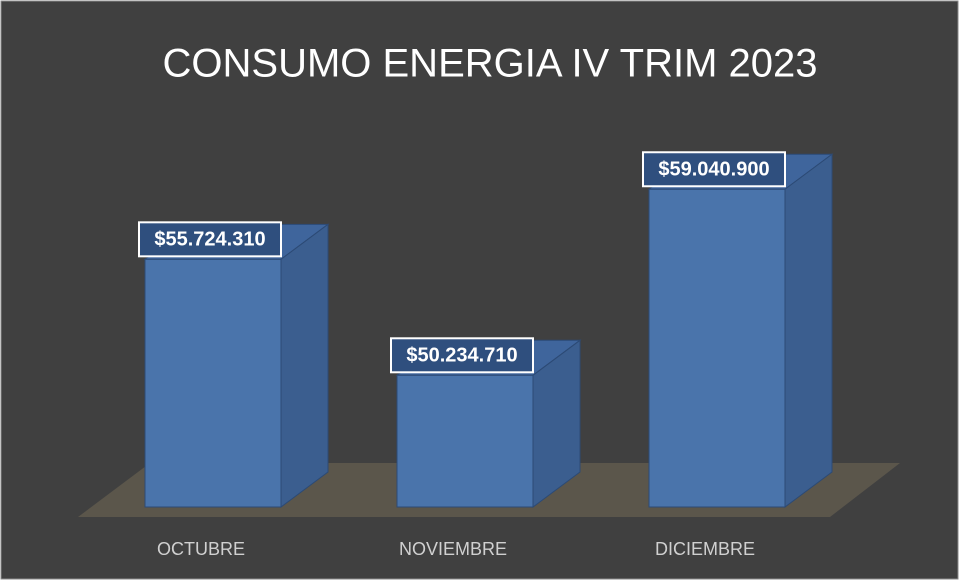 The image size is (959, 580). Describe the element at coordinates (490, 64) in the screenshot. I see `chart-title: CONSUMO ENERGIA IV TRIM 2023` at that location.